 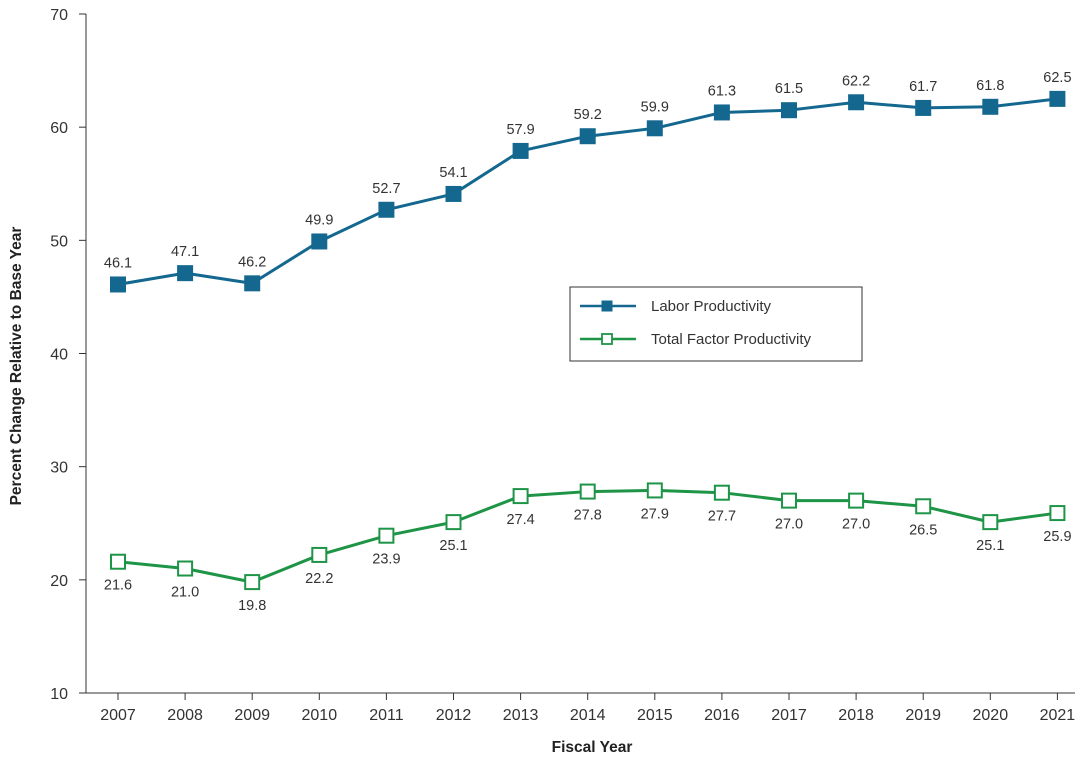 What do you see at coordinates (59, 694) in the screenshot?
I see `y-tick-label: 10` at bounding box center [59, 694].